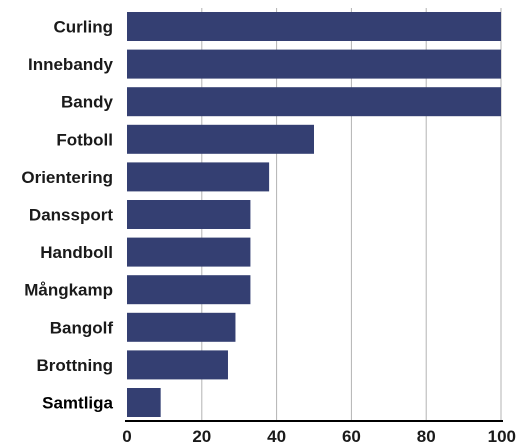 The height and width of the screenshot is (443, 518). What do you see at coordinates (84, 27) in the screenshot?
I see `category-label: Curling` at bounding box center [84, 27].